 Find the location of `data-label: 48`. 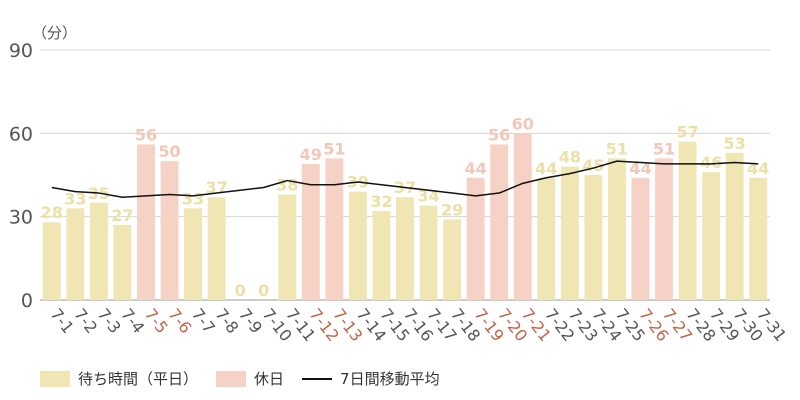

data-label: 48 is located at coordinates (570, 157).